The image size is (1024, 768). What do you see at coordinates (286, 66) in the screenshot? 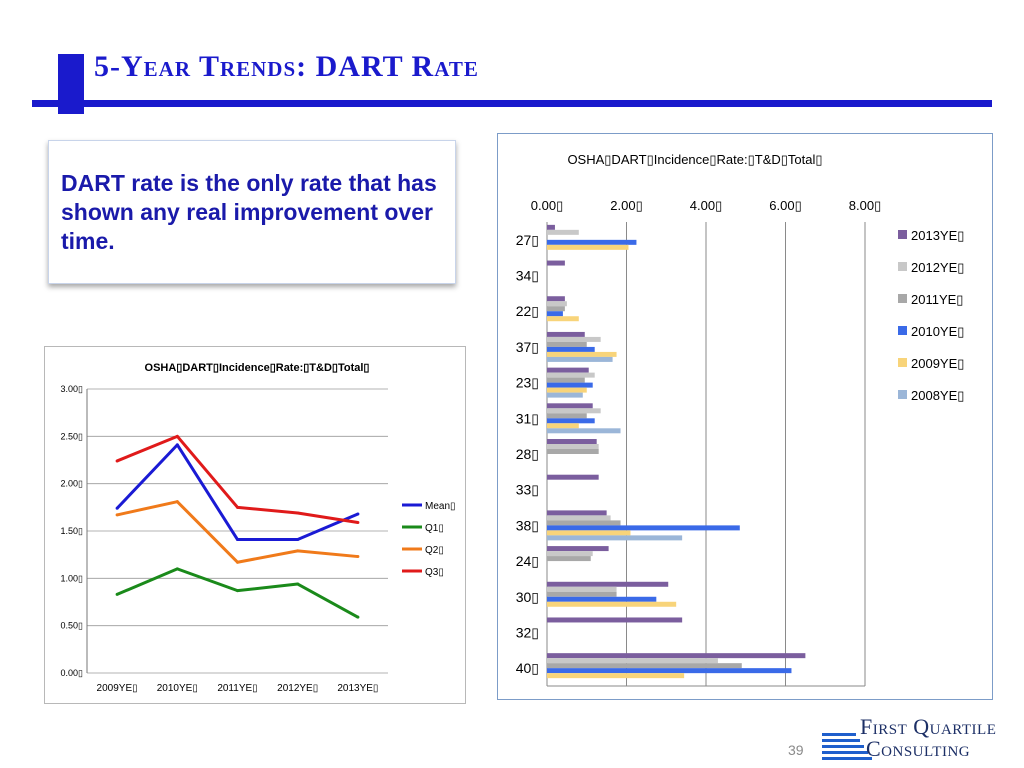
I see `slide-title: 5-Year Trends: DART Rate` at bounding box center [286, 66].